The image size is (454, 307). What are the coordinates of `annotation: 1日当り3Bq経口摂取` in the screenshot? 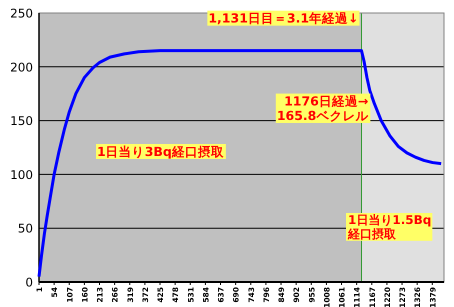 It's located at (161, 151).